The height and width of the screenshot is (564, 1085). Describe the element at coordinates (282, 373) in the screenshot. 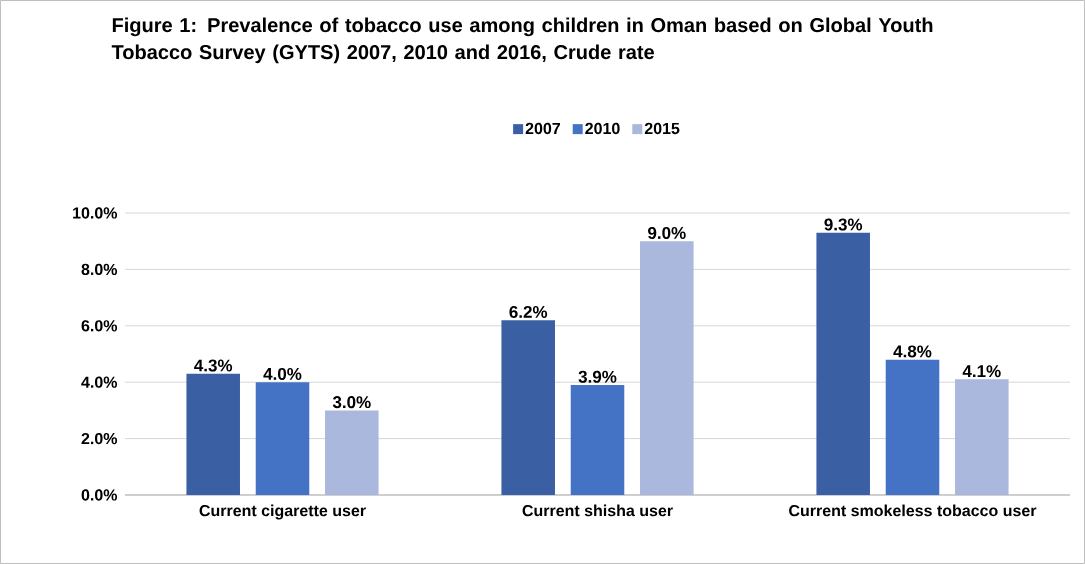

I see `data-label: 4.0%` at that location.